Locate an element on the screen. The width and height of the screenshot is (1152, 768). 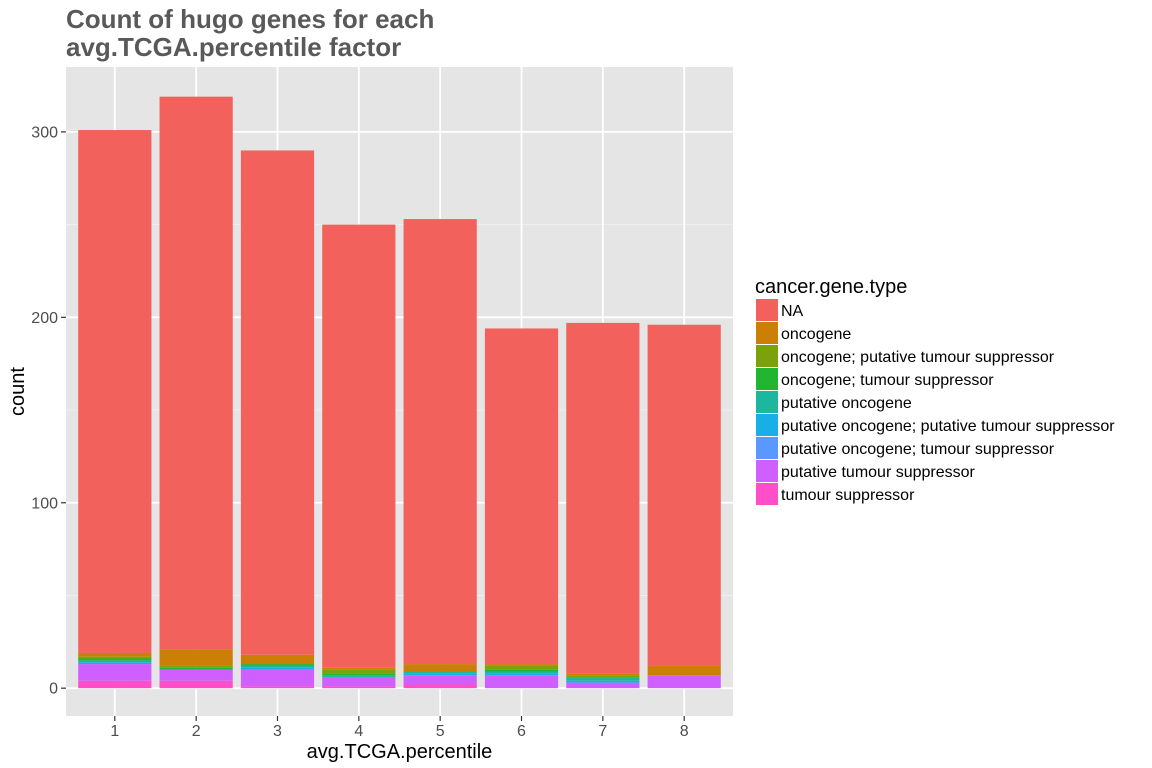
y-tick-label: 100 is located at coordinates (44, 503).